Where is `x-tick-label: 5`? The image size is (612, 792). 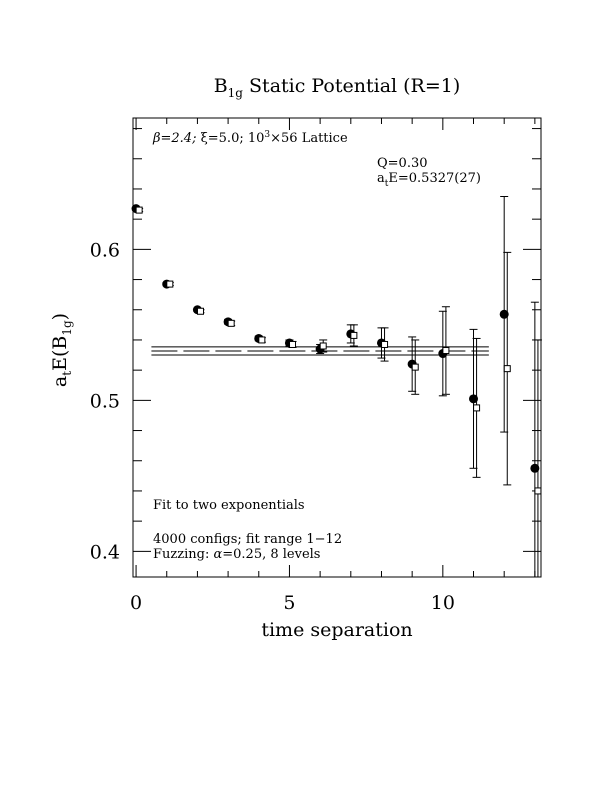 x-tick-label: 5 is located at coordinates (289, 603).